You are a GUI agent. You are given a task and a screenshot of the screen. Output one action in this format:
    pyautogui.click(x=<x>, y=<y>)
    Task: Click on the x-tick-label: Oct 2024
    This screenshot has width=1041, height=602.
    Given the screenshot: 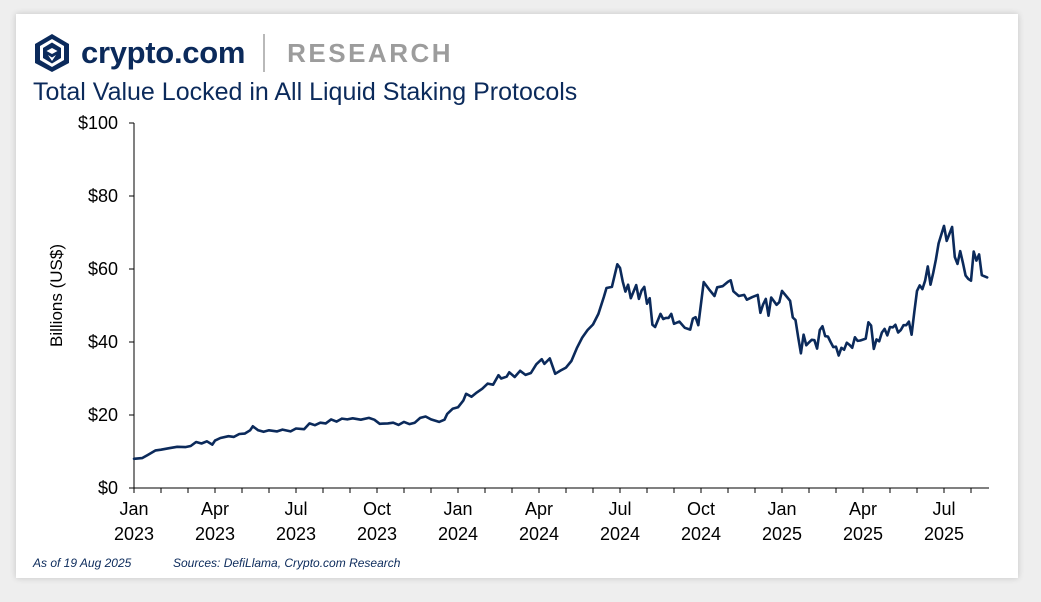 What is the action you would take?
    pyautogui.click(x=701, y=521)
    